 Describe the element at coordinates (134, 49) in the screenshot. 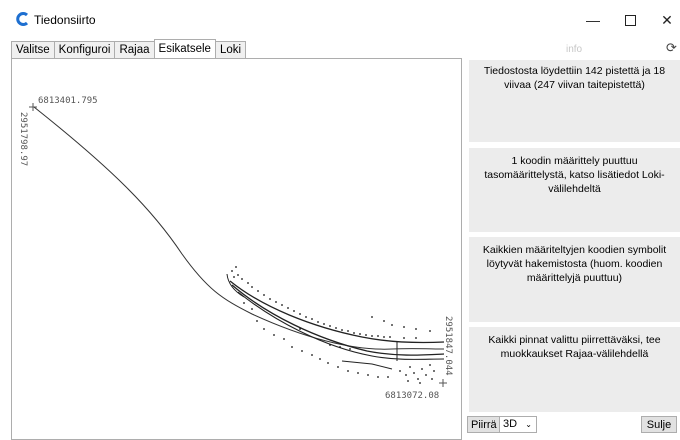

I see `tab-rajaa: Rajaa` at that location.